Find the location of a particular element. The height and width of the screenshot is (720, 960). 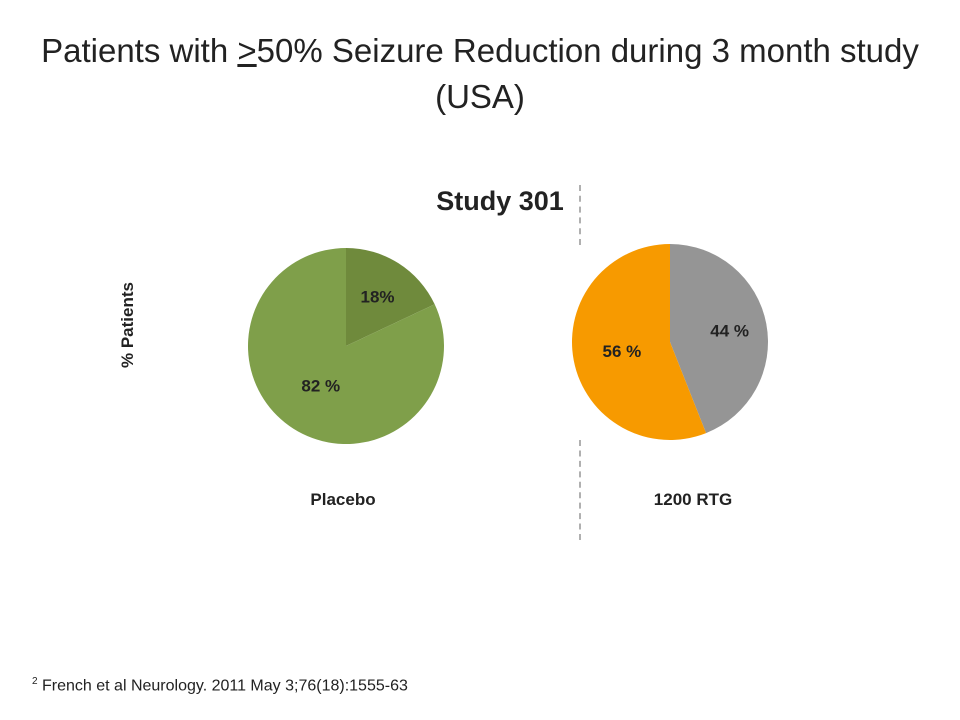

category-label-1200-rtg: 1200 RTG is located at coordinates (693, 499).